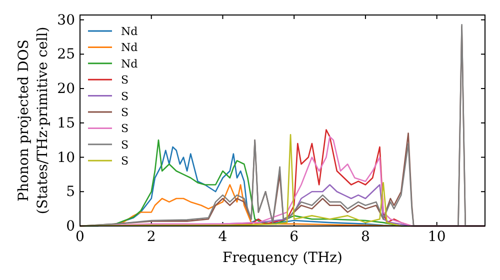 The image size is (500, 280). What do you see at coordinates (294, 236) in the screenshot?
I see `x-tick-label: 6` at bounding box center [294, 236].